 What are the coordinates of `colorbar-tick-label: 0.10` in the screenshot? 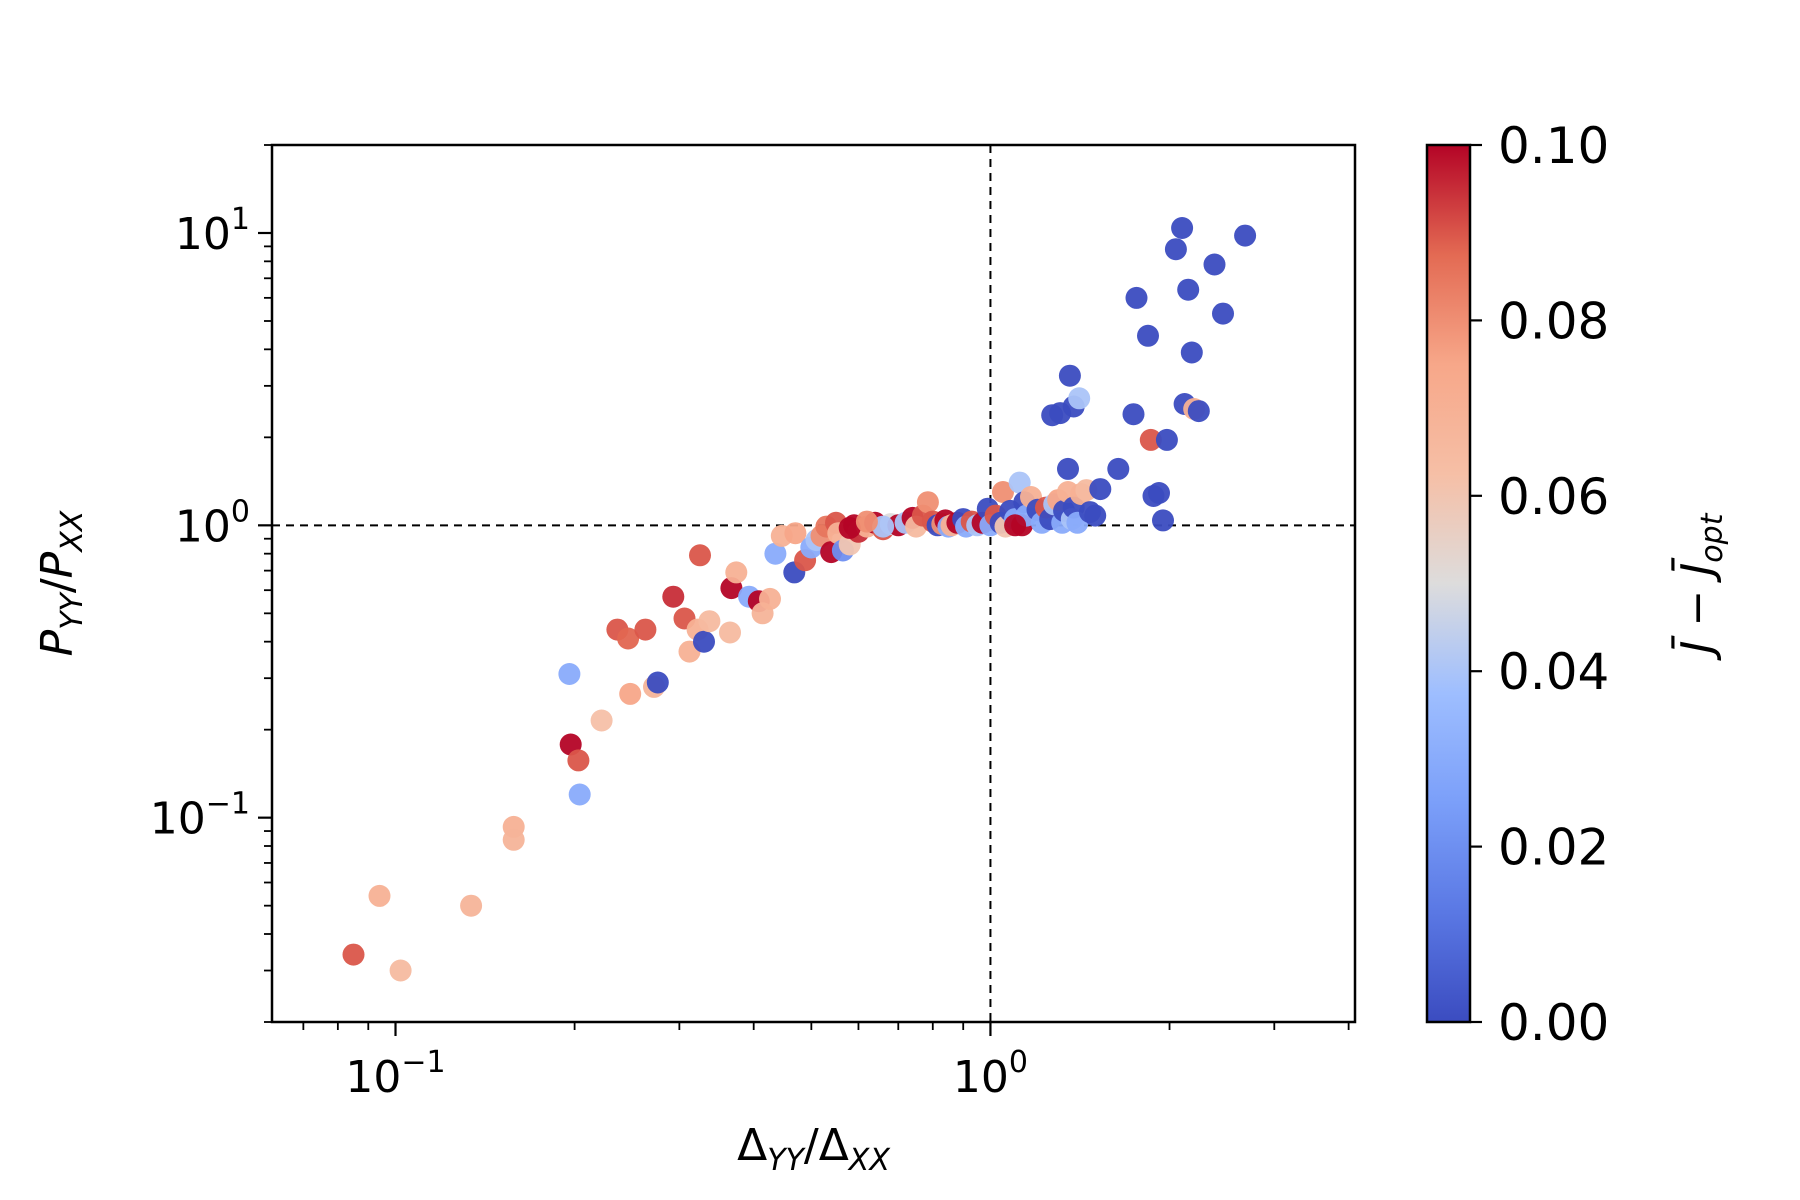 It's located at (1553, 146).